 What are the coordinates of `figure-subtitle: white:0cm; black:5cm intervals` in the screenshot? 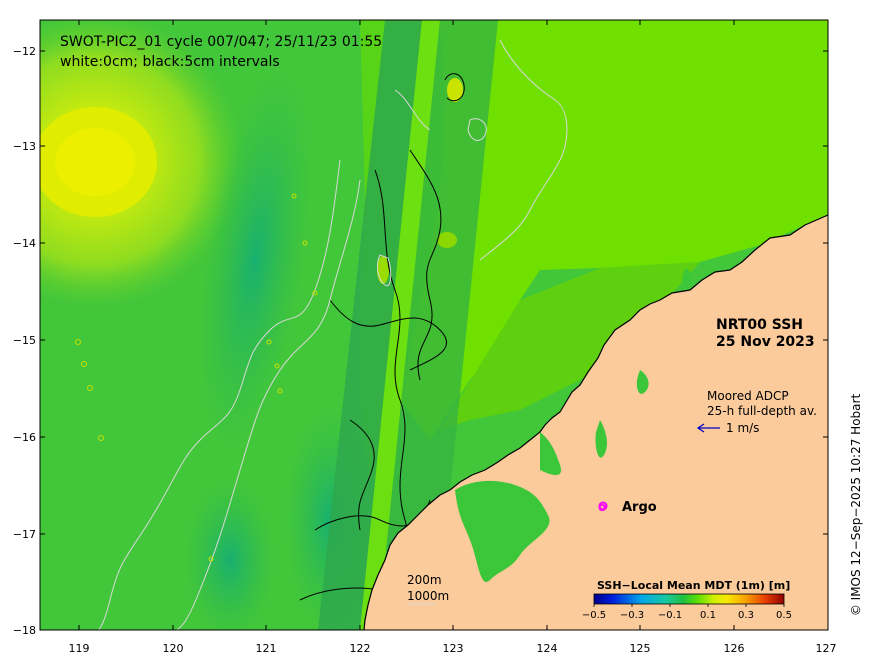 It's located at (170, 62).